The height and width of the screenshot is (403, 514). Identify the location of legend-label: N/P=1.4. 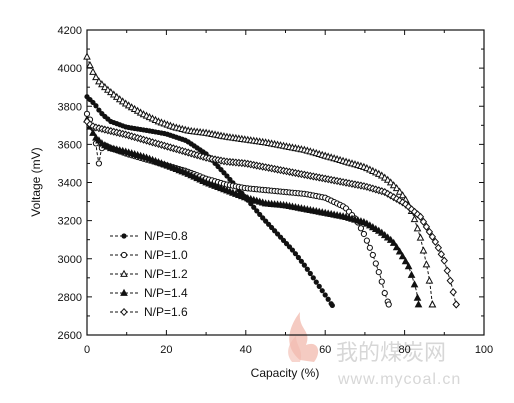
(166, 293).